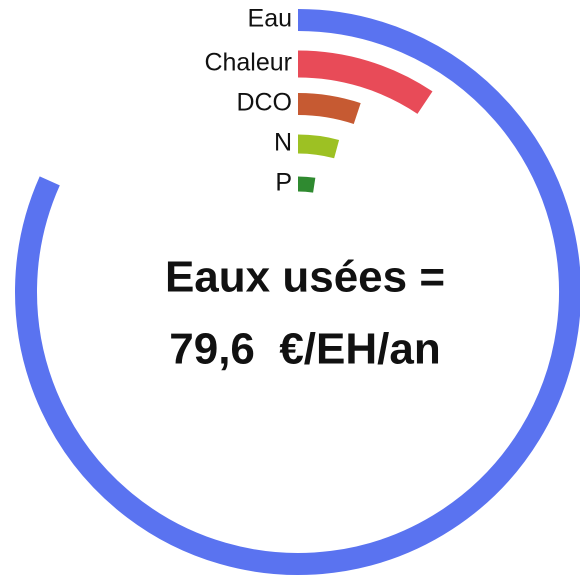  Describe the element at coordinates (264, 103) in the screenshot. I see `category-label: DCO` at that location.